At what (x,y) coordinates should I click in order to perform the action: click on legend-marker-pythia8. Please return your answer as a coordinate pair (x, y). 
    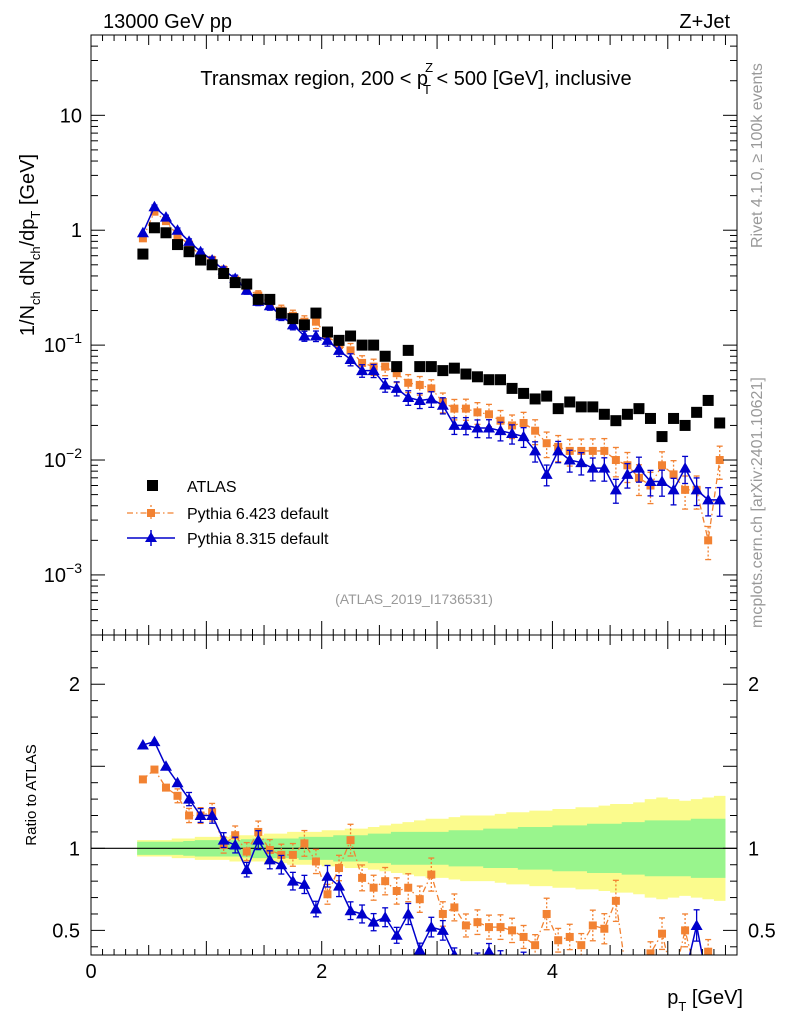
    Looking at the image, I should click on (151, 537).